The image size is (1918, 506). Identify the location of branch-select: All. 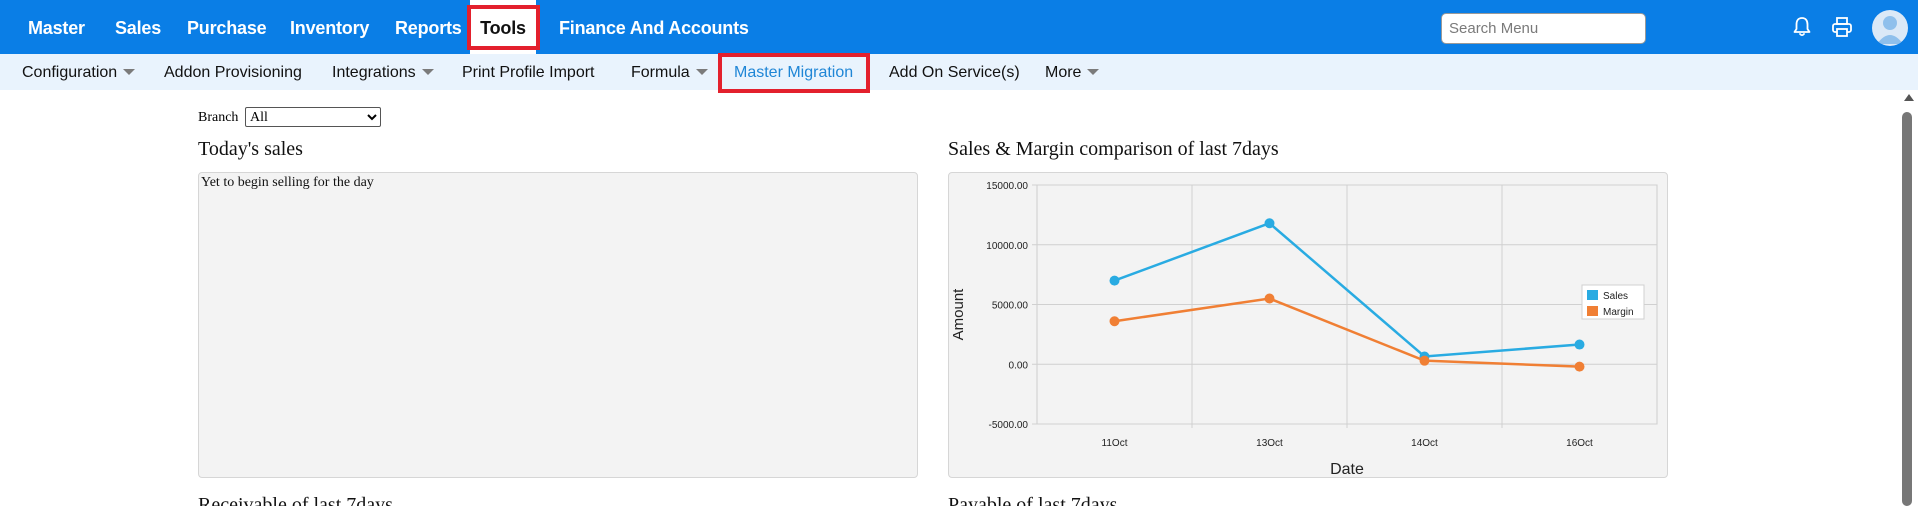
(313, 117).